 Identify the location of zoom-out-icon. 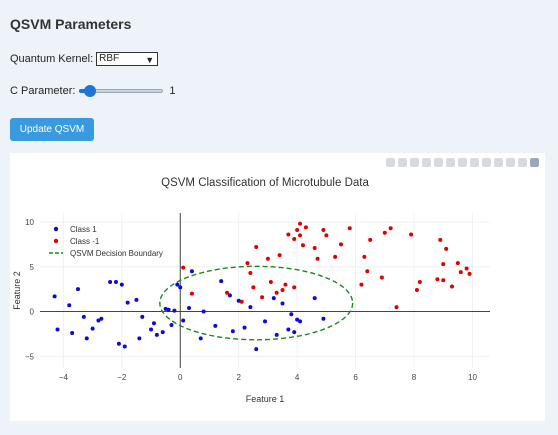
(462, 162).